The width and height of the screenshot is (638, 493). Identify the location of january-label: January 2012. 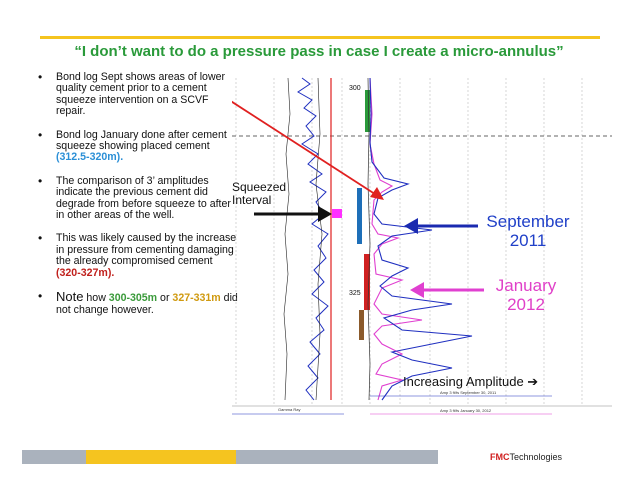
(526, 295).